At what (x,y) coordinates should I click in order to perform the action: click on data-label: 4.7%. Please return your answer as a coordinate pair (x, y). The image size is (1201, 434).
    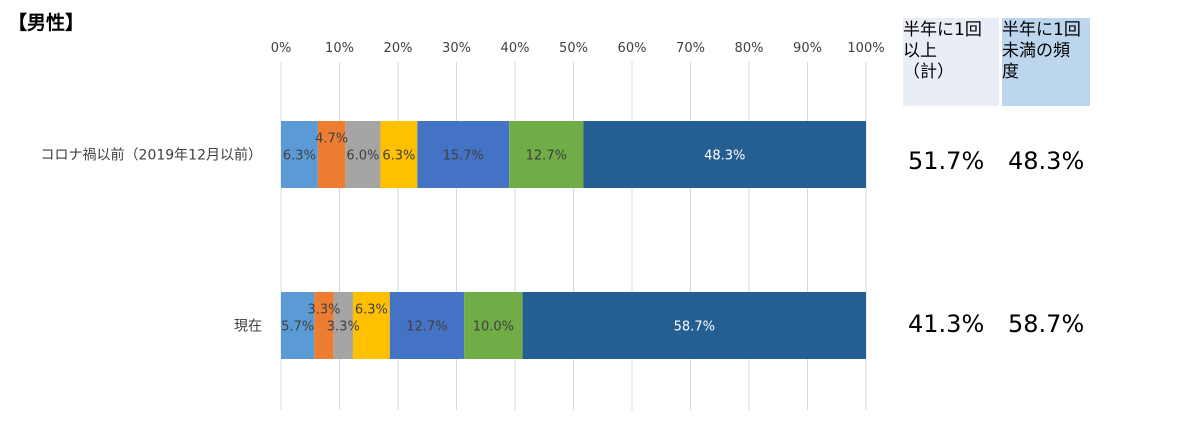
    Looking at the image, I should click on (331, 139).